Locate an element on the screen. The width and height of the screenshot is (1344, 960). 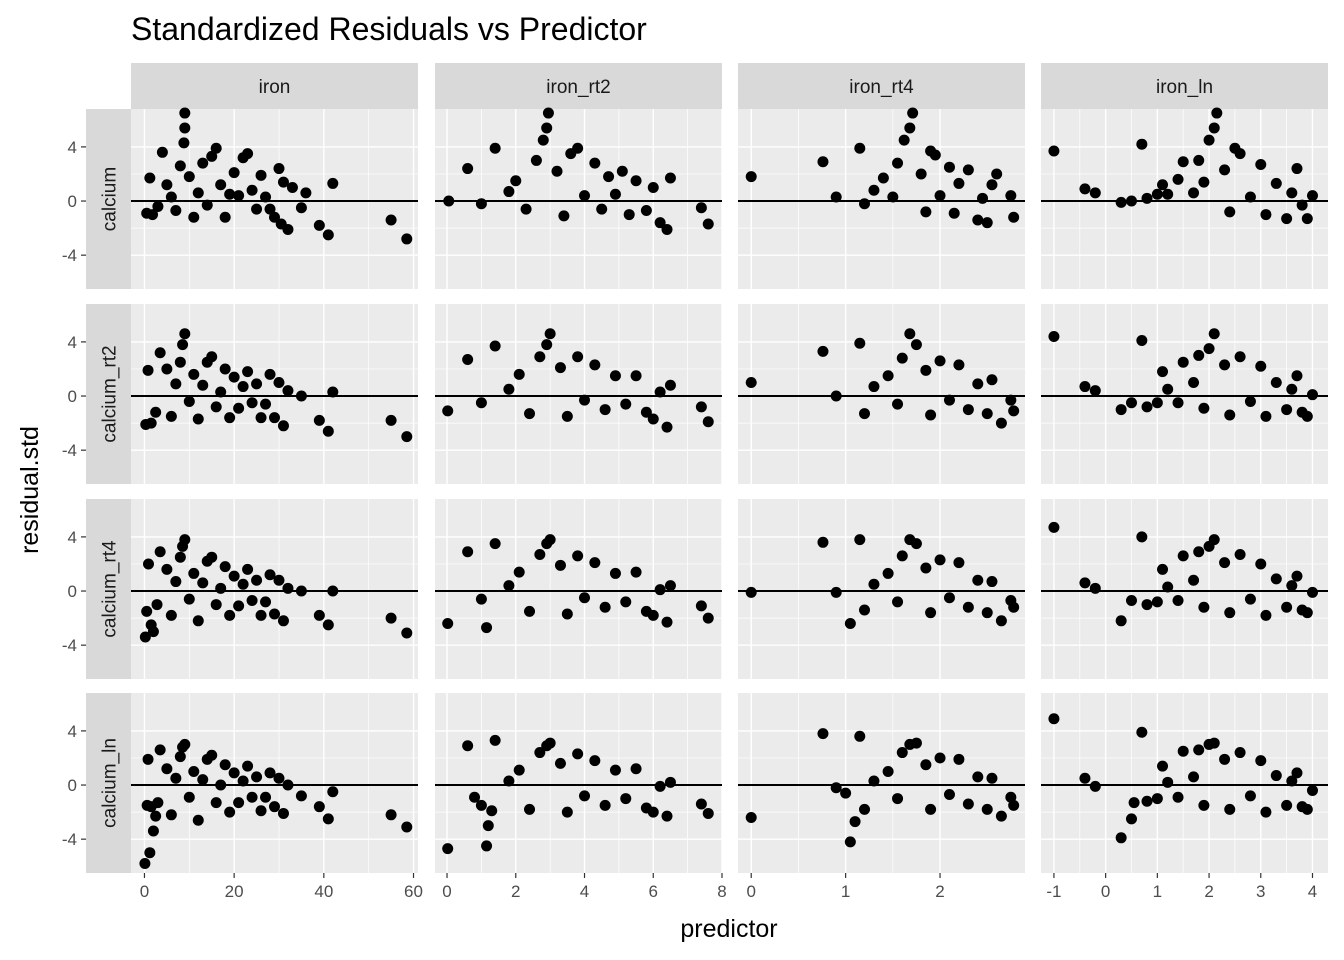
row-strip-label: calcium_rt4 is located at coordinates (110, 589).